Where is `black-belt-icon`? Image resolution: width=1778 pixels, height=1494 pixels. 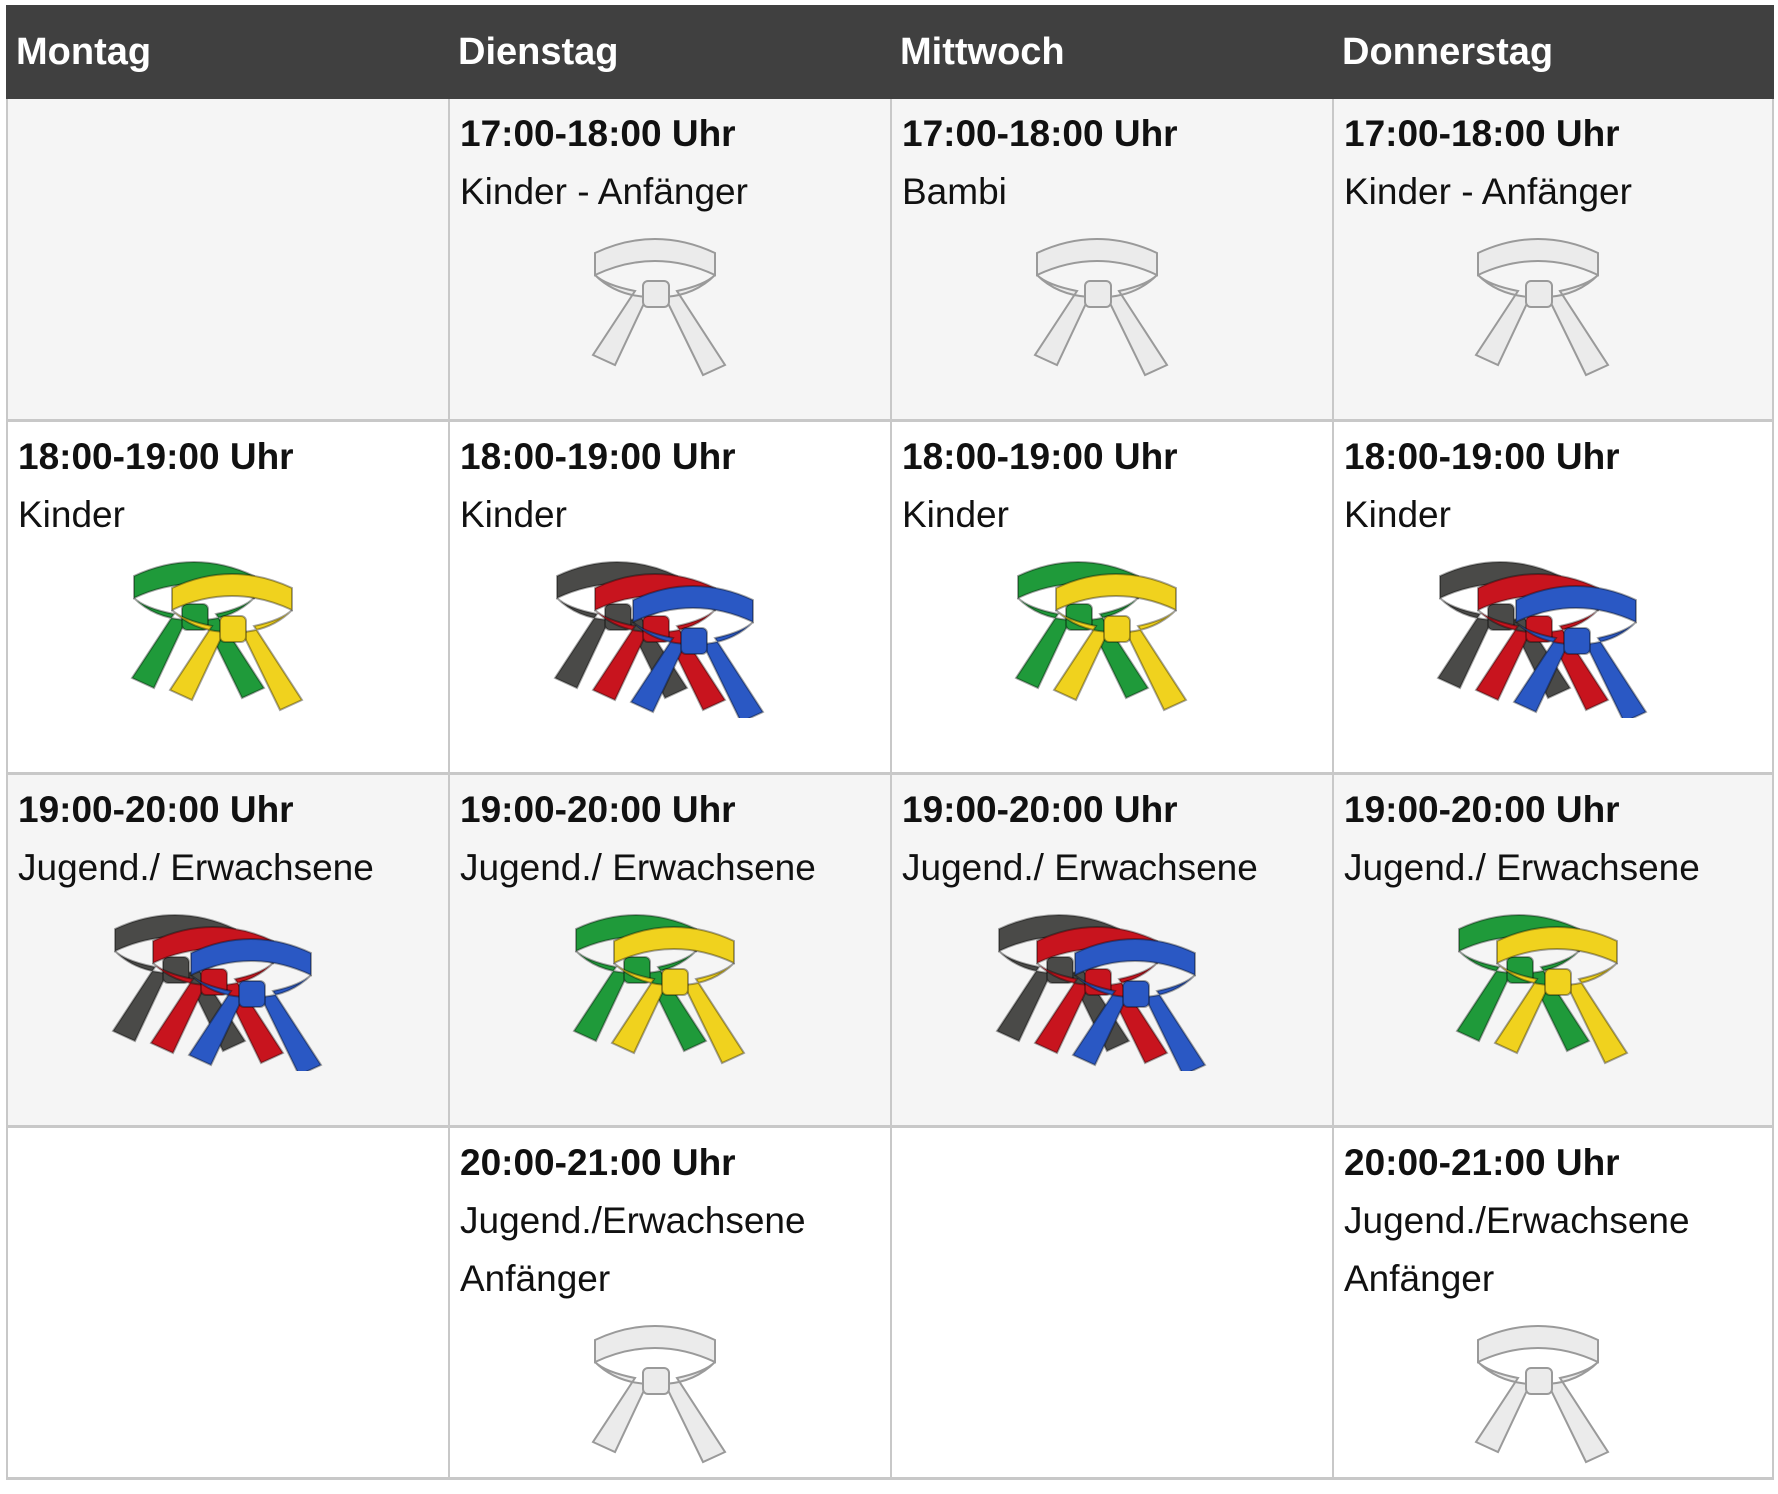
black-belt-icon is located at coordinates (621, 630).